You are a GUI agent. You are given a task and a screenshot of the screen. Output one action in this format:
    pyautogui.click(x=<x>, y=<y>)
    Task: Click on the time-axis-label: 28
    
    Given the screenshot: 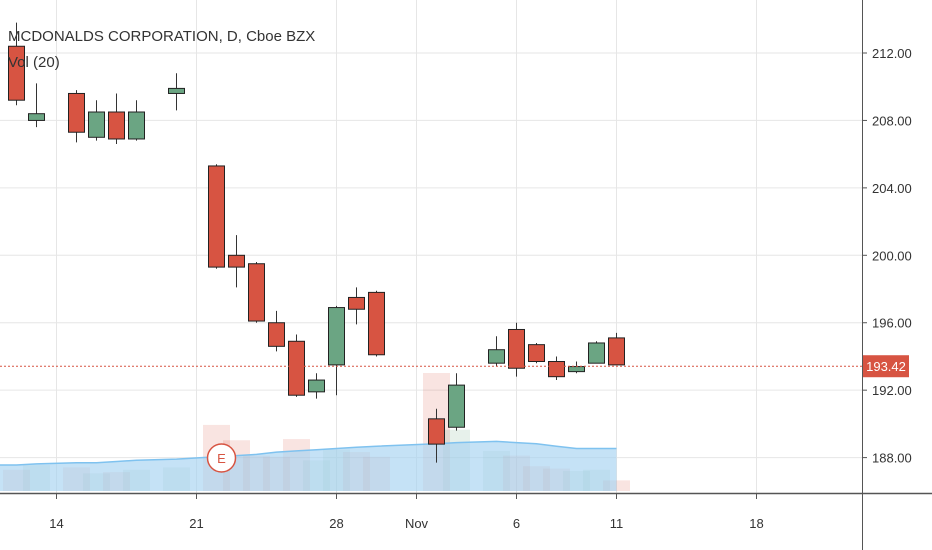 What is the action you would take?
    pyautogui.click(x=336, y=523)
    